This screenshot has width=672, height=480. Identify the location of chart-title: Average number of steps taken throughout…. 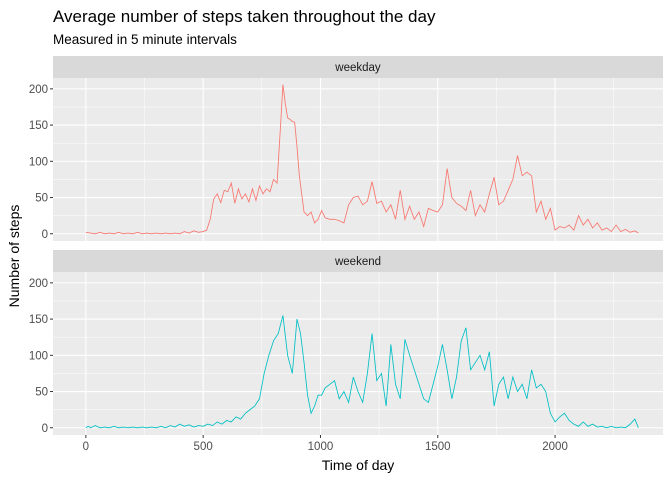
(244, 16).